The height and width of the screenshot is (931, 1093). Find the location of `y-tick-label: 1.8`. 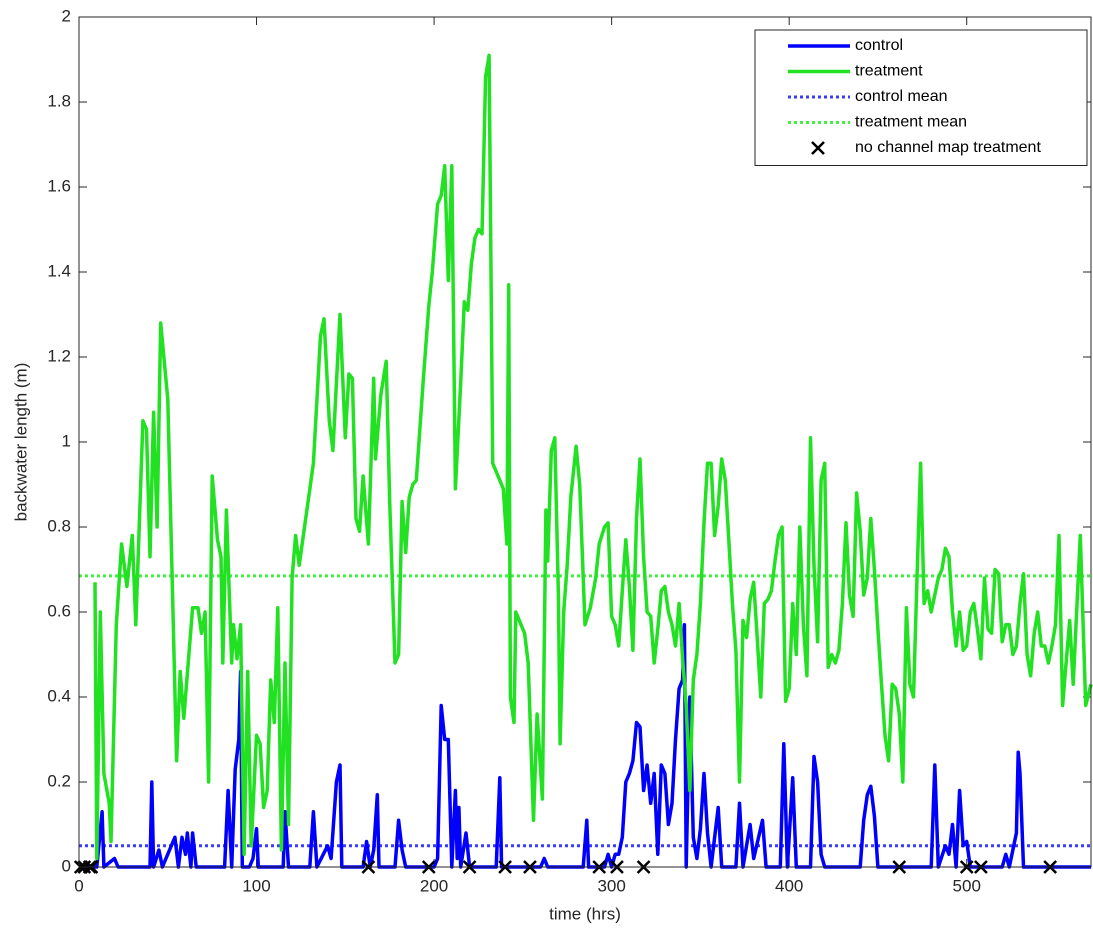

y-tick-label: 1.8 is located at coordinates (59, 100).